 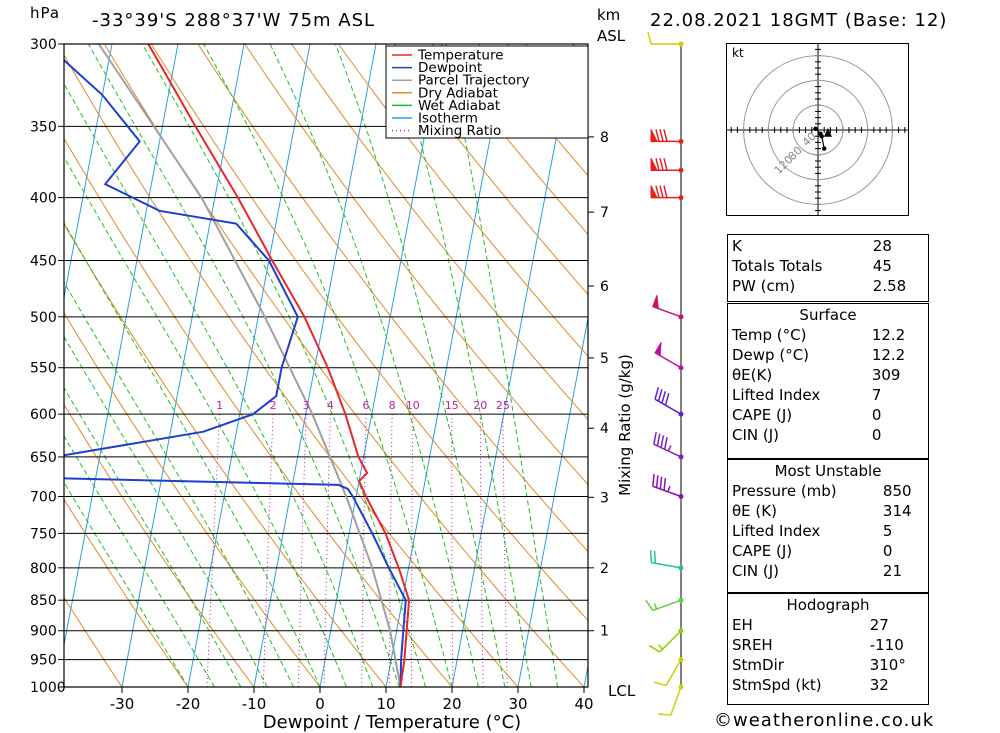 I want to click on mixing-ratio-tick-label: 8, so click(x=392, y=405).